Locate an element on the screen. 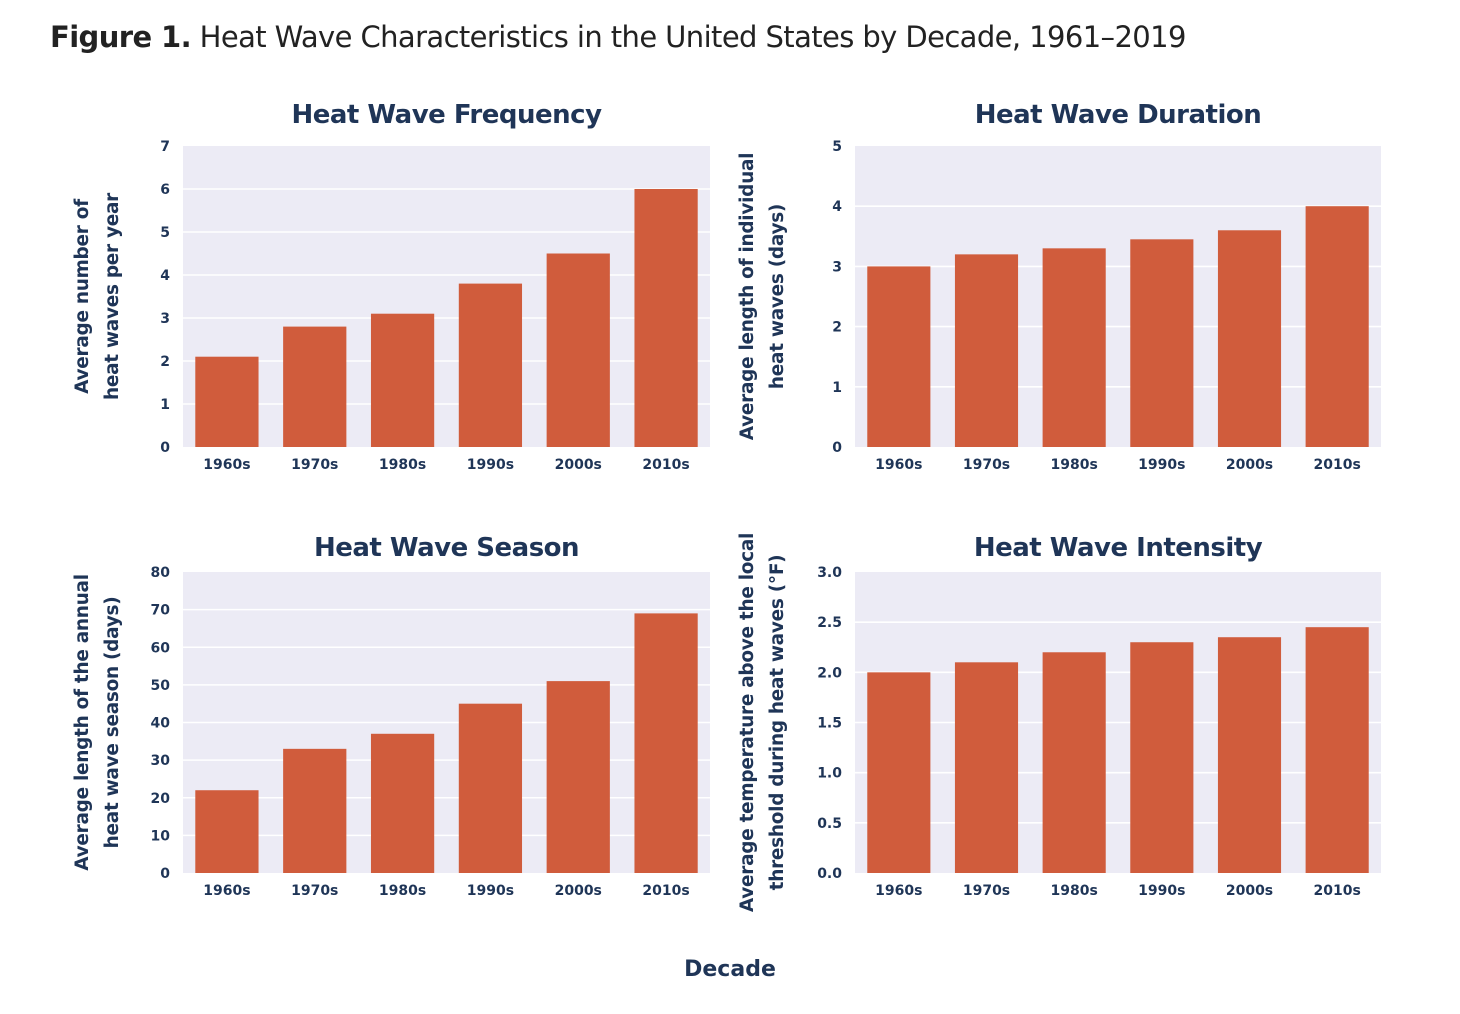 The width and height of the screenshot is (1460, 1014). y-axis-label-line: Average number of is located at coordinates (82, 296).